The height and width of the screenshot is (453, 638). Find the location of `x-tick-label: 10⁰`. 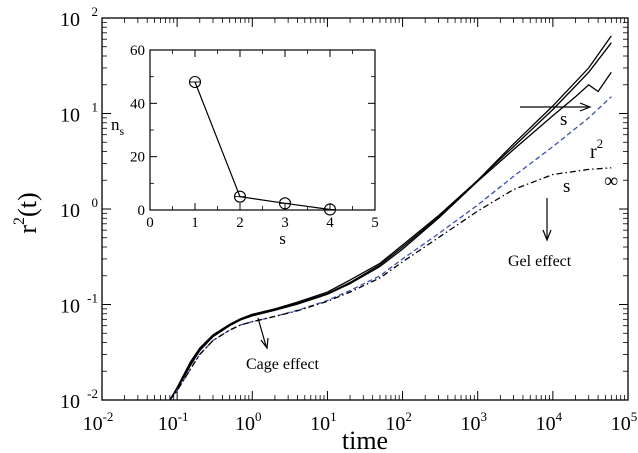

x-tick-label: 10⁰ is located at coordinates (248, 422).